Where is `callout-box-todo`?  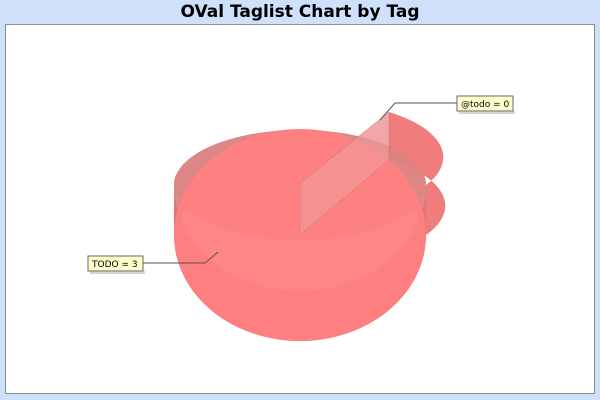
callout-box-todo is located at coordinates (115, 263).